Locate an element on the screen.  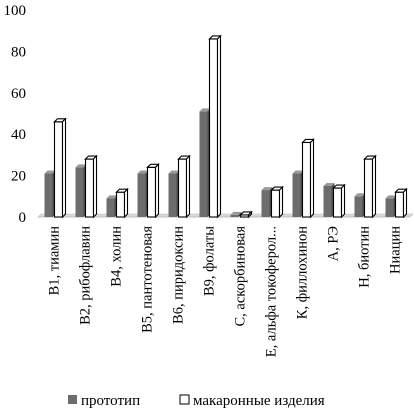
legend-label: прототип is located at coordinates (110, 401).